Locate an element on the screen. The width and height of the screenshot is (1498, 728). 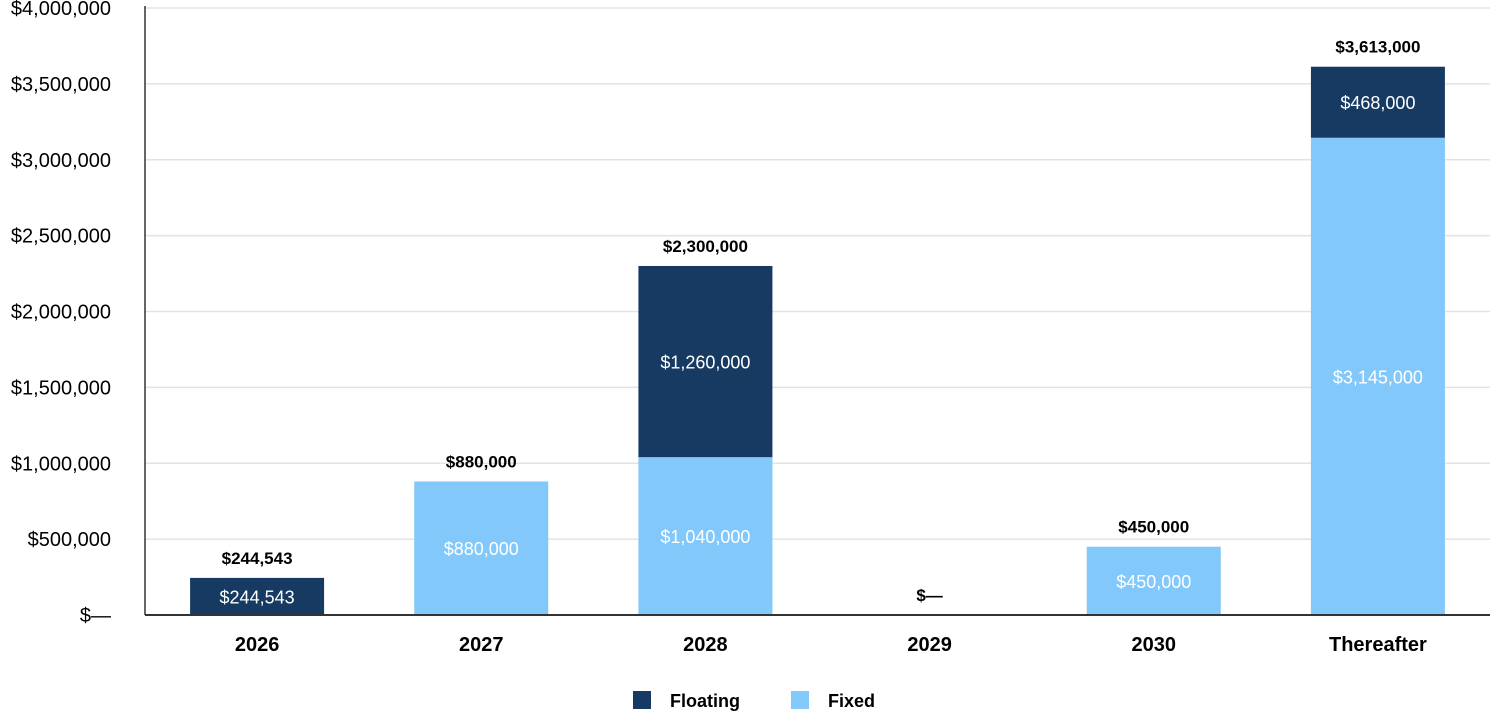
bar-total-label: $880,000 is located at coordinates (481, 461).